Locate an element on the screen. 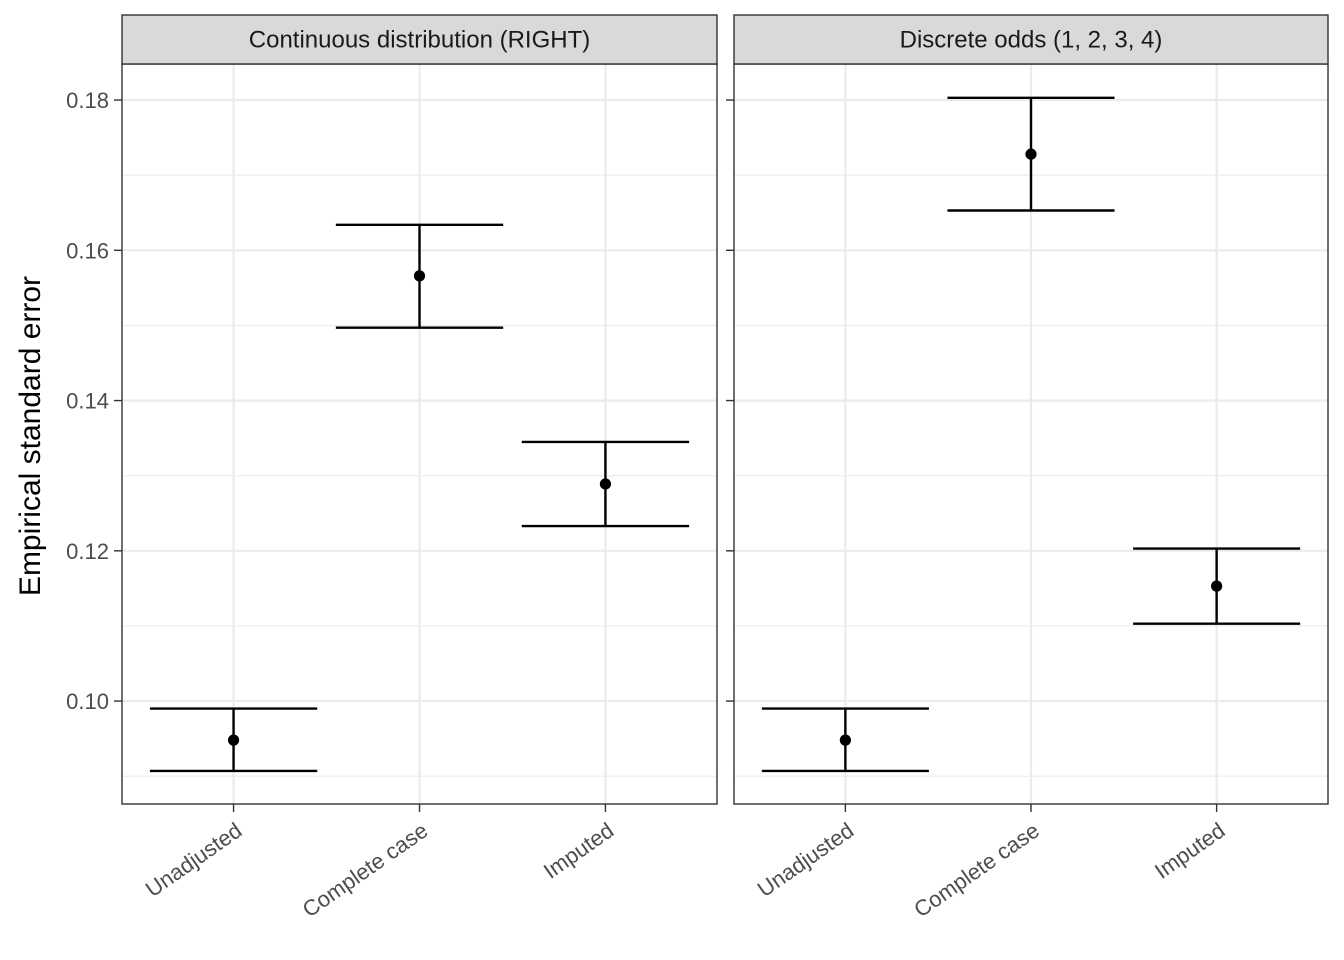 This screenshot has height=960, width=1344. y-tick-label: 0.10 is located at coordinates (87, 701).